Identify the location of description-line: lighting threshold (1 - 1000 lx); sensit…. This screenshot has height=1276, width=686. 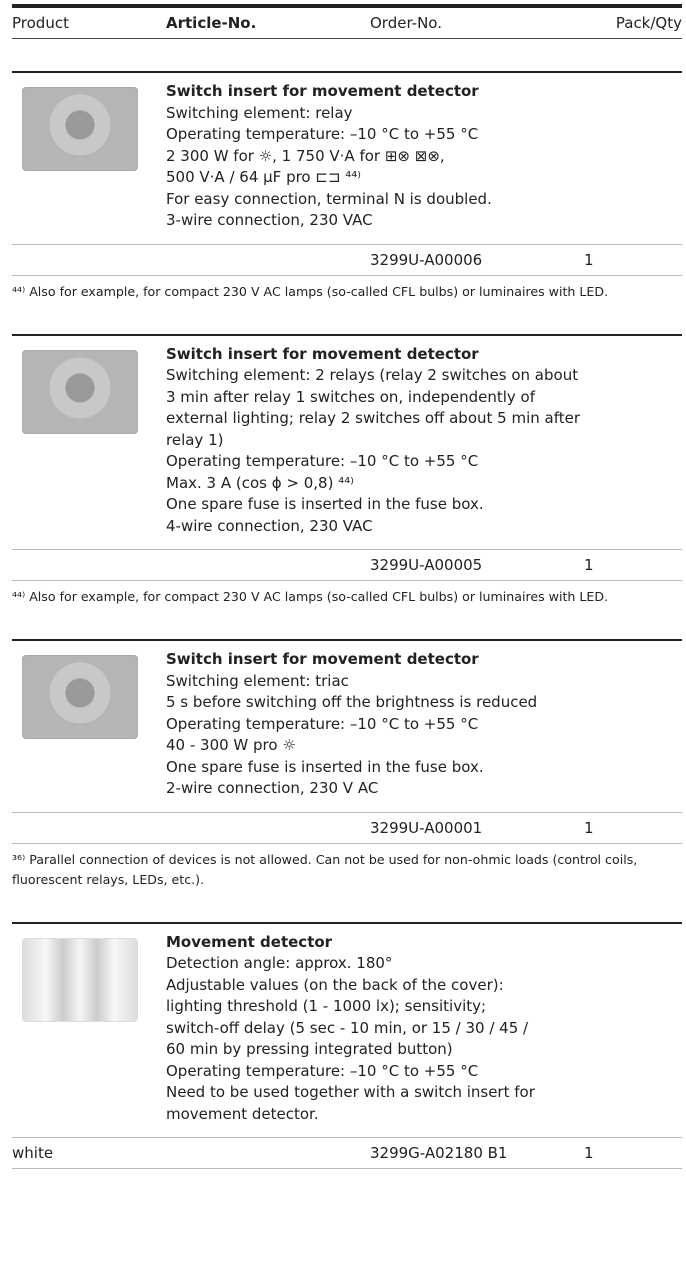
(326, 1006).